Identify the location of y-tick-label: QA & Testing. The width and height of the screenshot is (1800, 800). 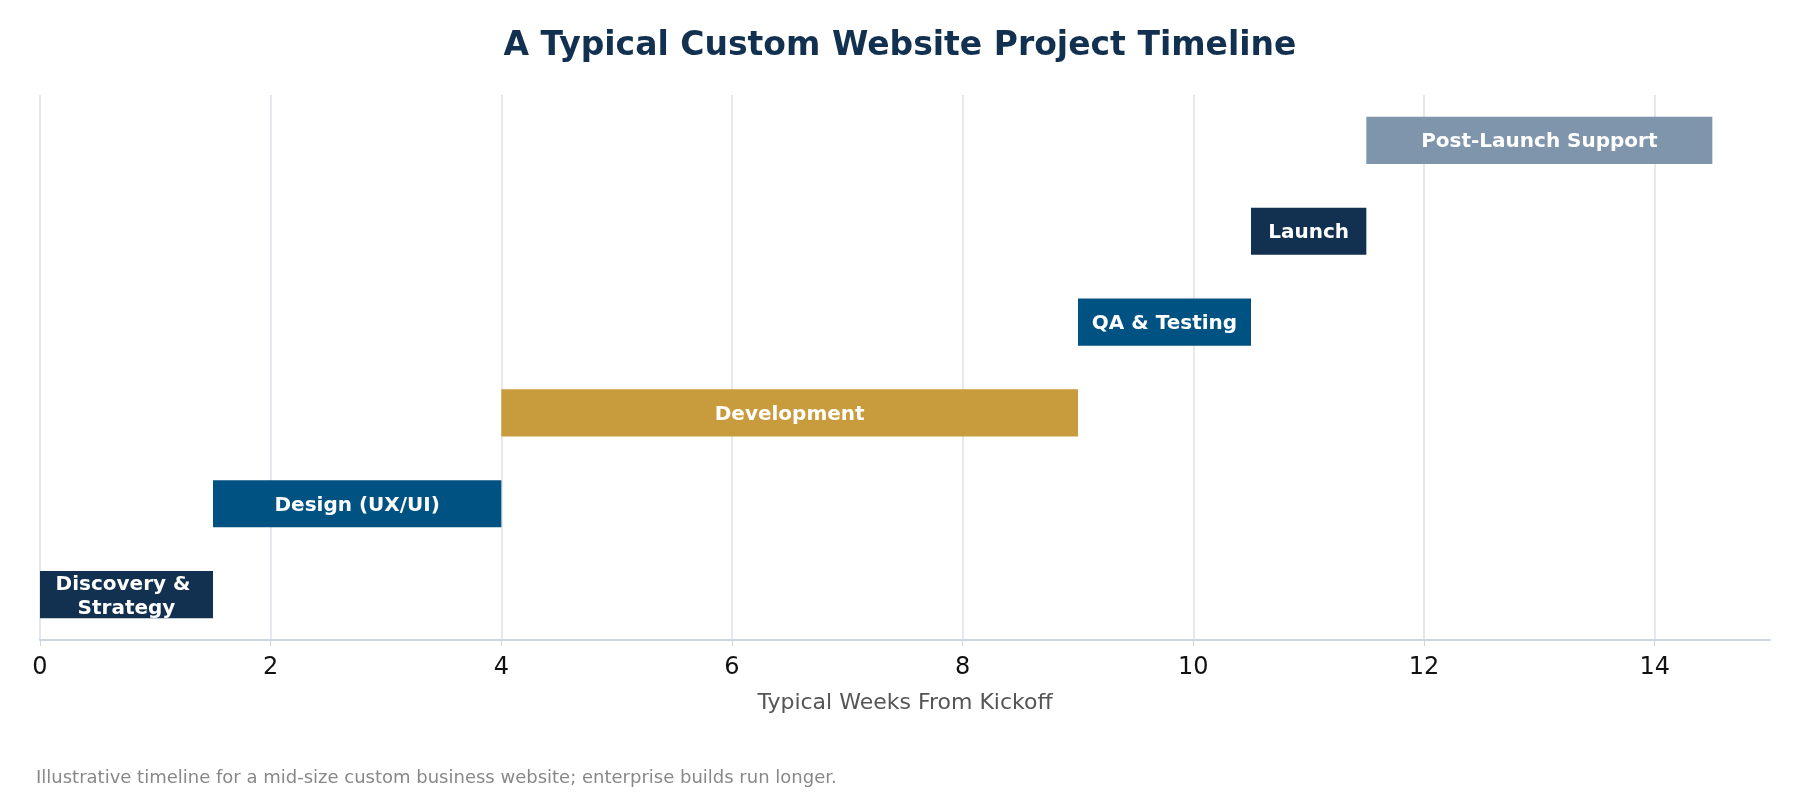
(1164, 322).